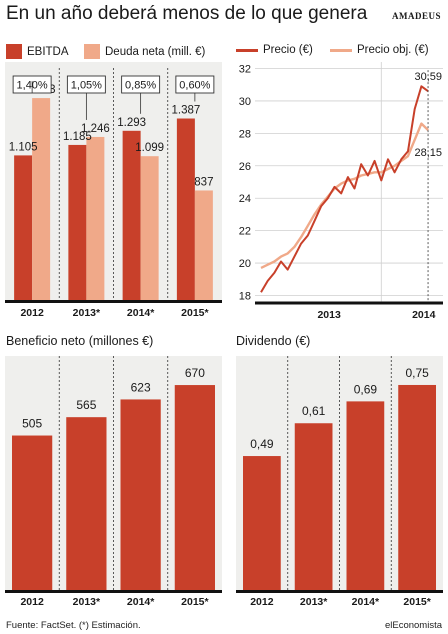  What do you see at coordinates (245, 297) in the screenshot?
I see `y-tick-label: 18` at bounding box center [245, 297].